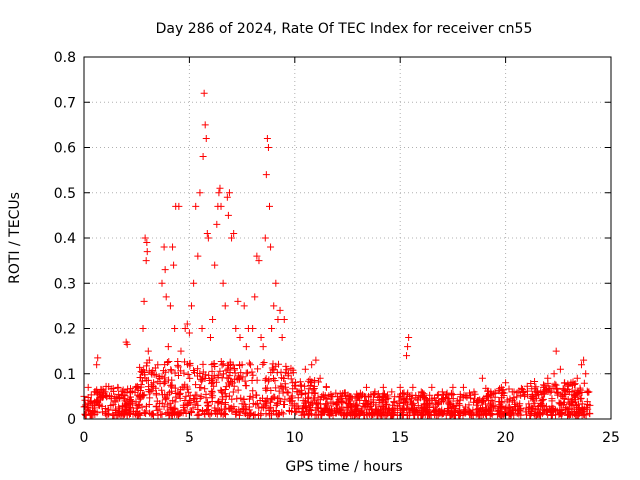 Image resolution: width=640 pixels, height=480 pixels. Describe the element at coordinates (65, 330) in the screenshot. I see `y-tick-label: 0.2` at that location.